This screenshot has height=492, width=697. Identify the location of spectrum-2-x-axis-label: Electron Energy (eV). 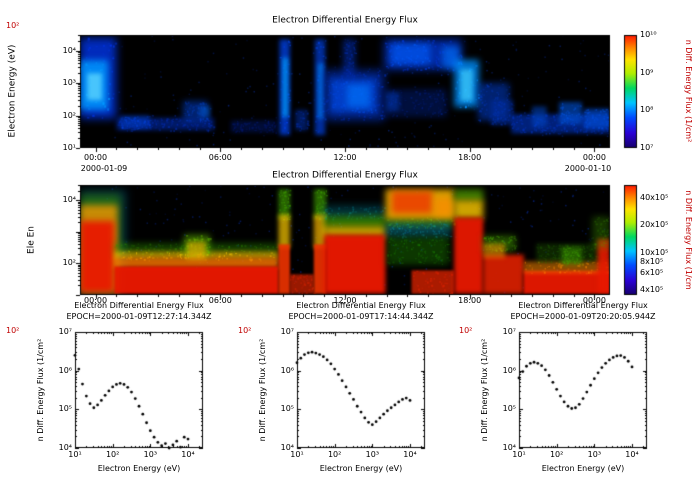
(361, 468).